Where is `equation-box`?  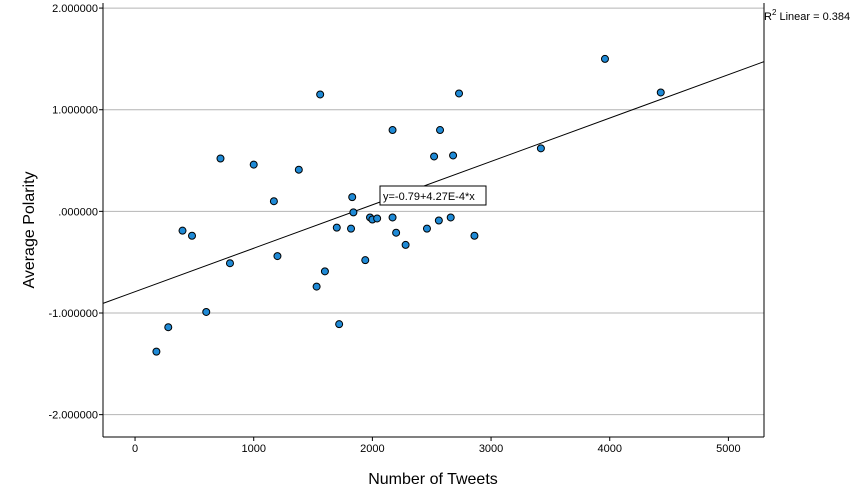 equation-box is located at coordinates (433, 195).